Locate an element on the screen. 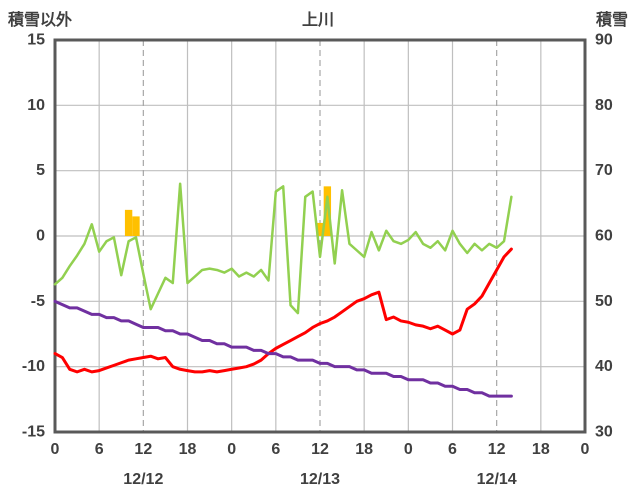 This screenshot has height=501, width=636. right-tick-label: 40 is located at coordinates (604, 366).